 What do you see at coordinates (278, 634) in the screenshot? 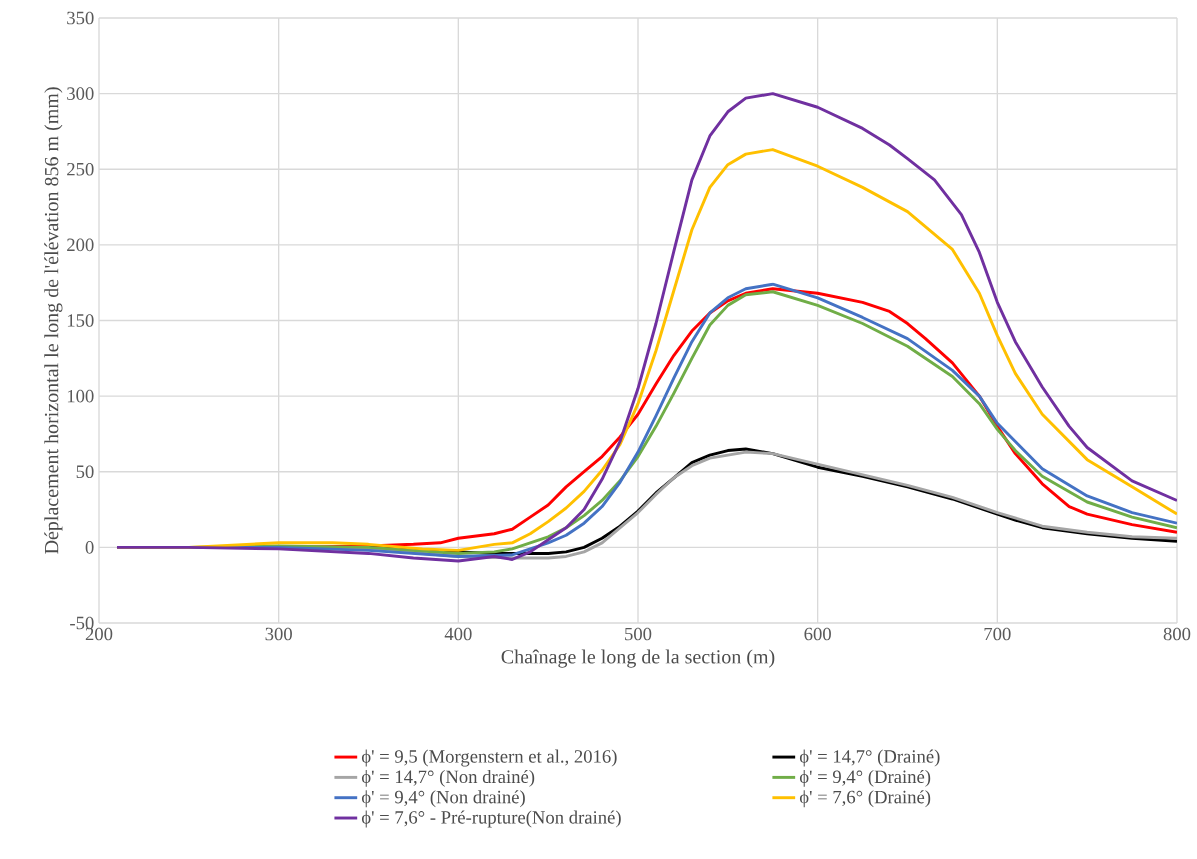
I see `x-tick-label: 300` at bounding box center [278, 634].